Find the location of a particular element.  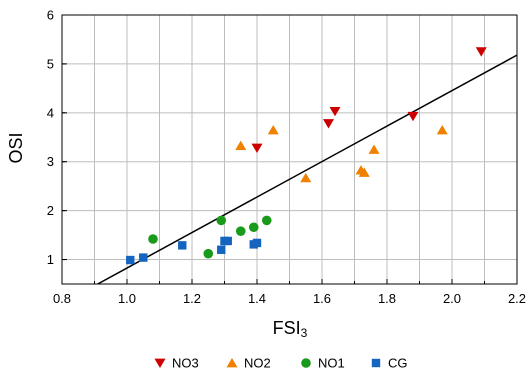

legend-item-no3: NO3 is located at coordinates (176, 363).